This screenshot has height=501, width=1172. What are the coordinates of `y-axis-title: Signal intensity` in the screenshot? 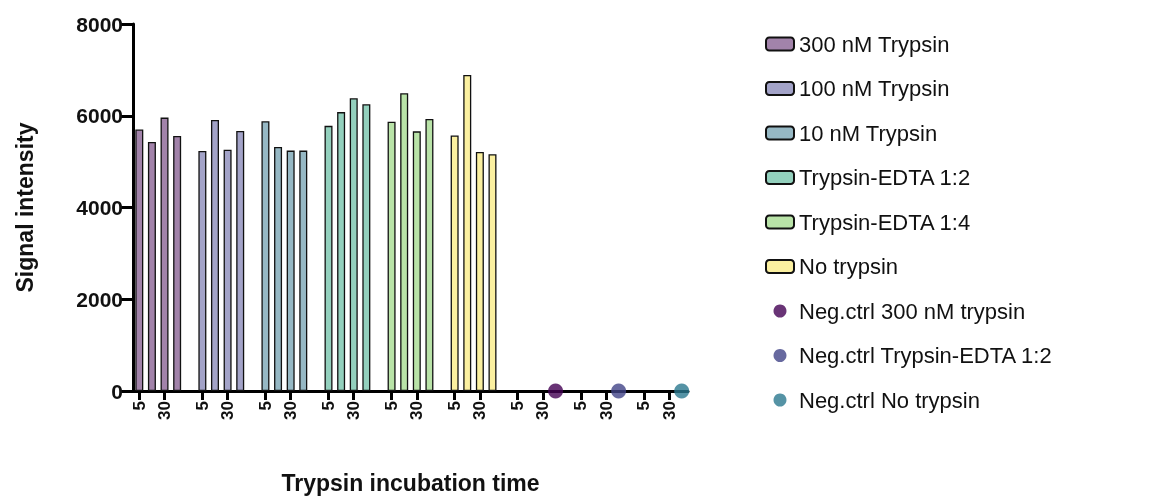 It's located at (24, 207).